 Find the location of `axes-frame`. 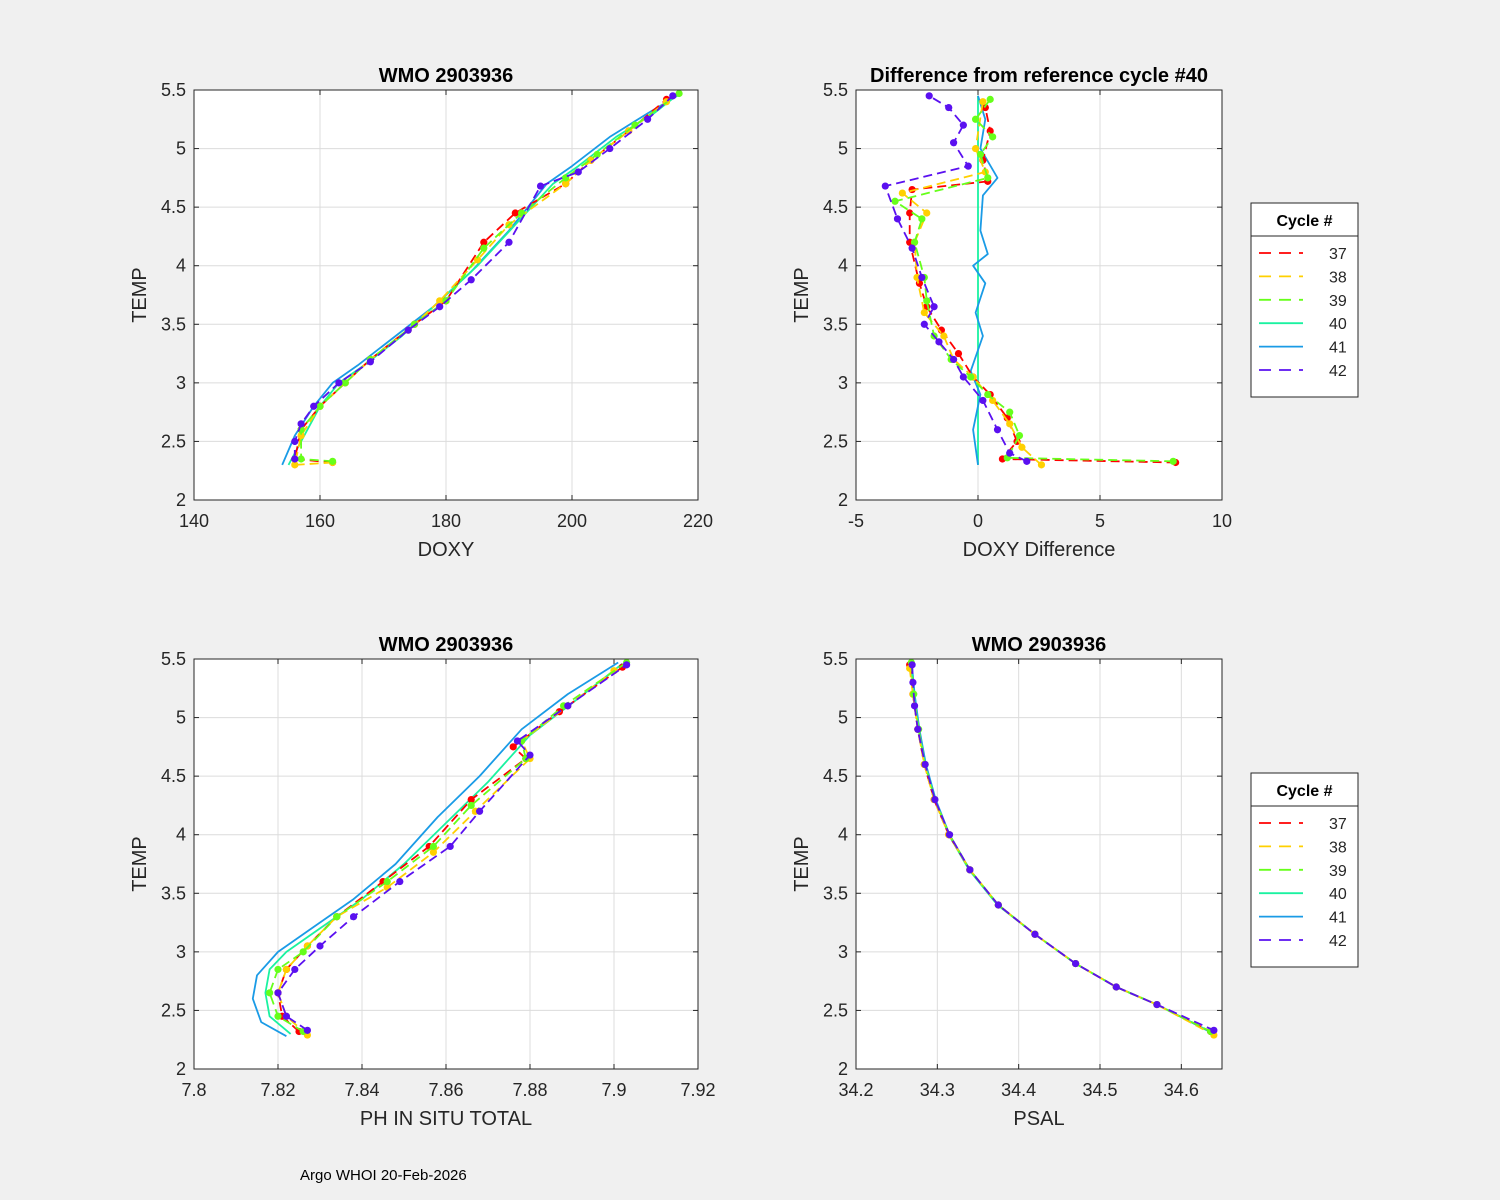

axes-frame is located at coordinates (1039, 295).